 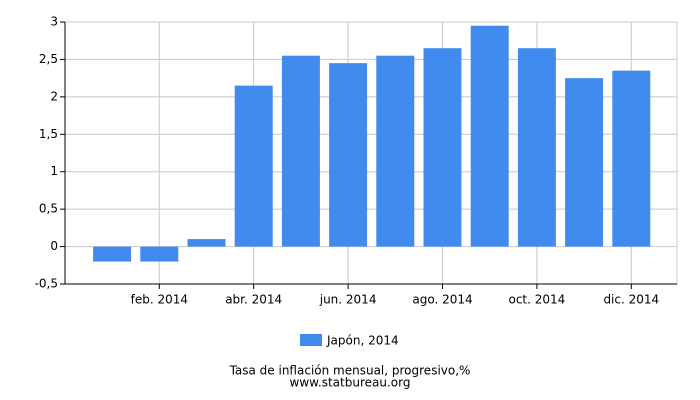 What do you see at coordinates (48, 59) in the screenshot?
I see `y-tick-label: 2,5` at bounding box center [48, 59].